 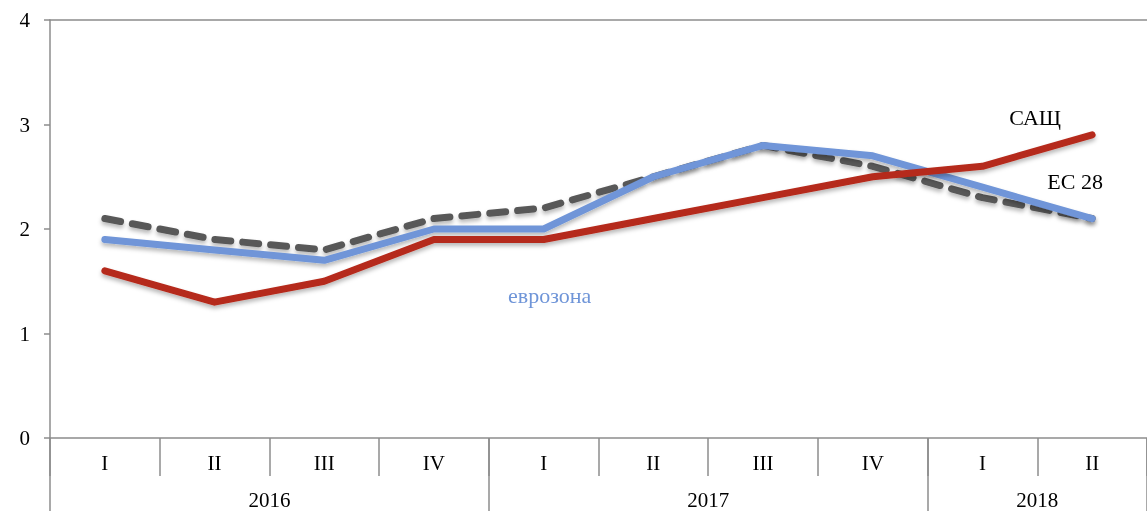 I want to click on series-label: САЩ, so click(x=1035, y=118).